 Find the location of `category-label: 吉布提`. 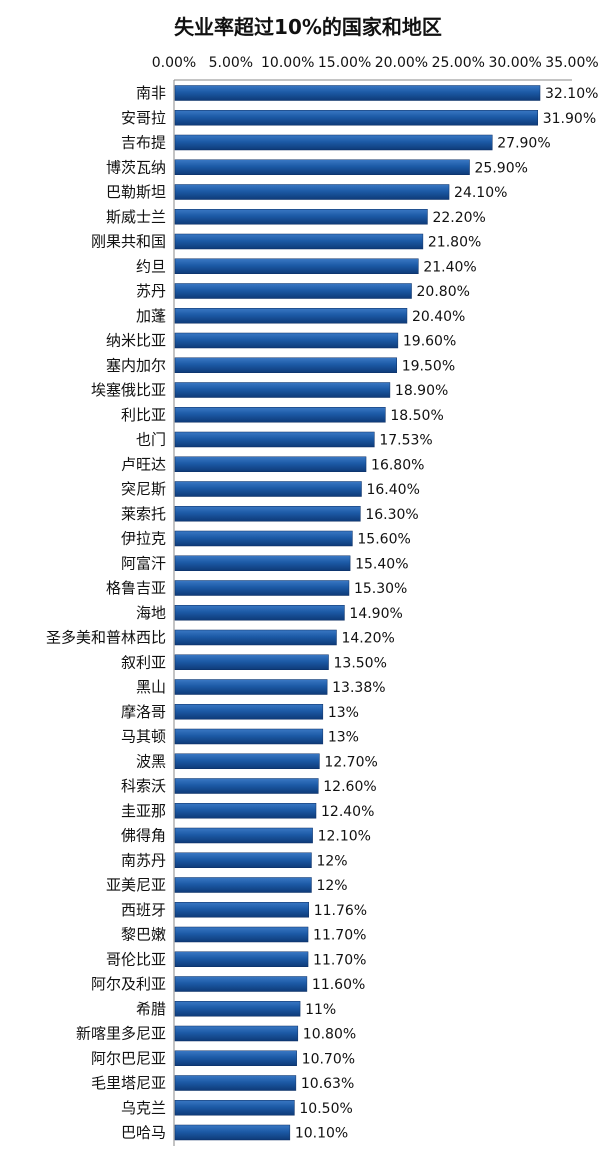

category-label: 吉布提 is located at coordinates (143, 143).